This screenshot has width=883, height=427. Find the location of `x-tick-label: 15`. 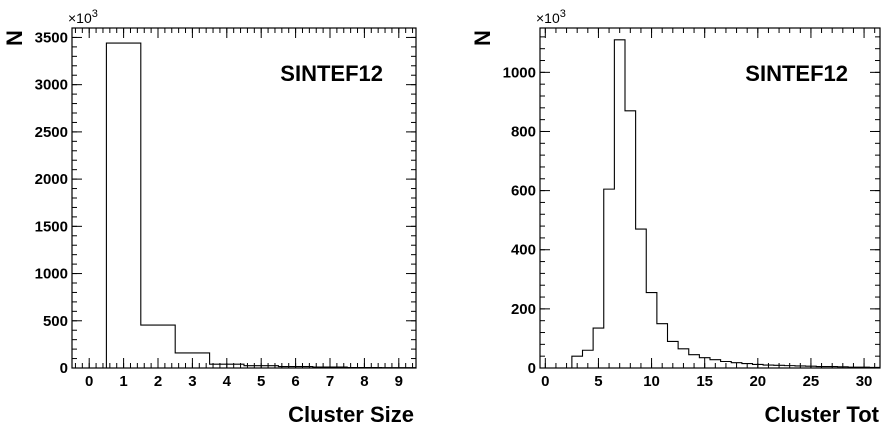

x-tick-label: 15 is located at coordinates (704, 381).